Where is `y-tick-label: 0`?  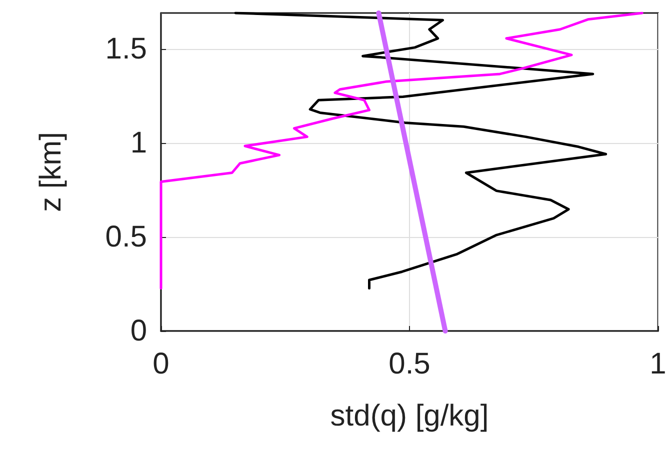 y-tick-label: 0 is located at coordinates (138, 331).